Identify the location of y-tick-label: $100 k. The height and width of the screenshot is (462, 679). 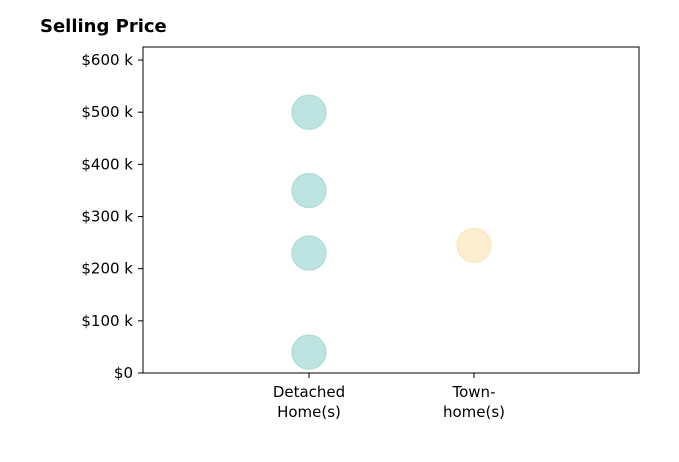
(107, 321).